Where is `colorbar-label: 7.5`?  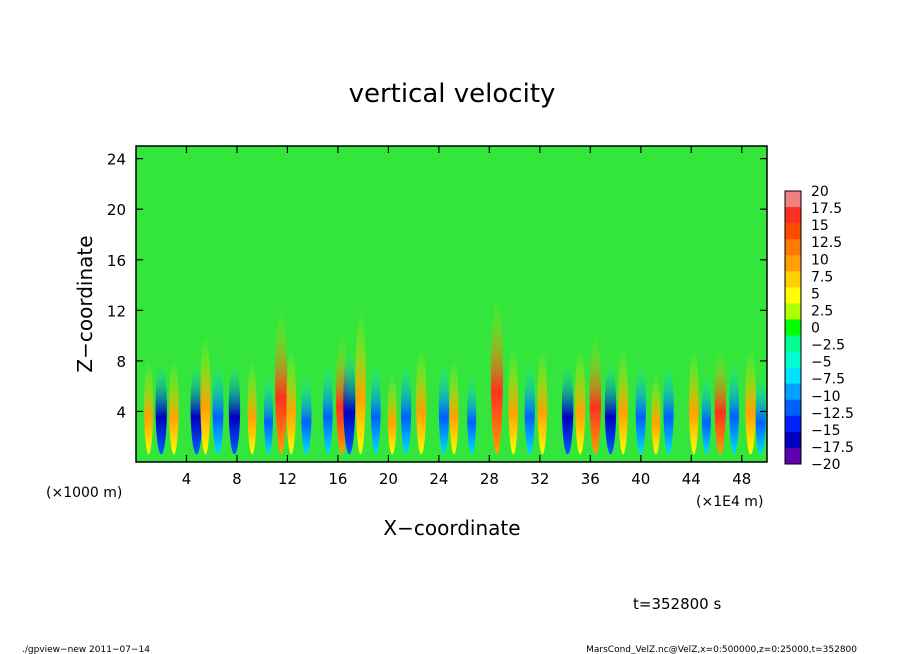 colorbar-label: 7.5 is located at coordinates (822, 277).